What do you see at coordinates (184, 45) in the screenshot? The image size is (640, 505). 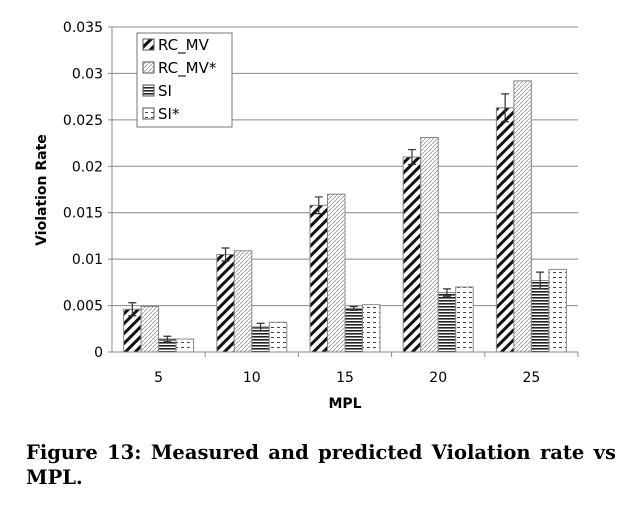 I see `legend-label: RC_MV` at bounding box center [184, 45].